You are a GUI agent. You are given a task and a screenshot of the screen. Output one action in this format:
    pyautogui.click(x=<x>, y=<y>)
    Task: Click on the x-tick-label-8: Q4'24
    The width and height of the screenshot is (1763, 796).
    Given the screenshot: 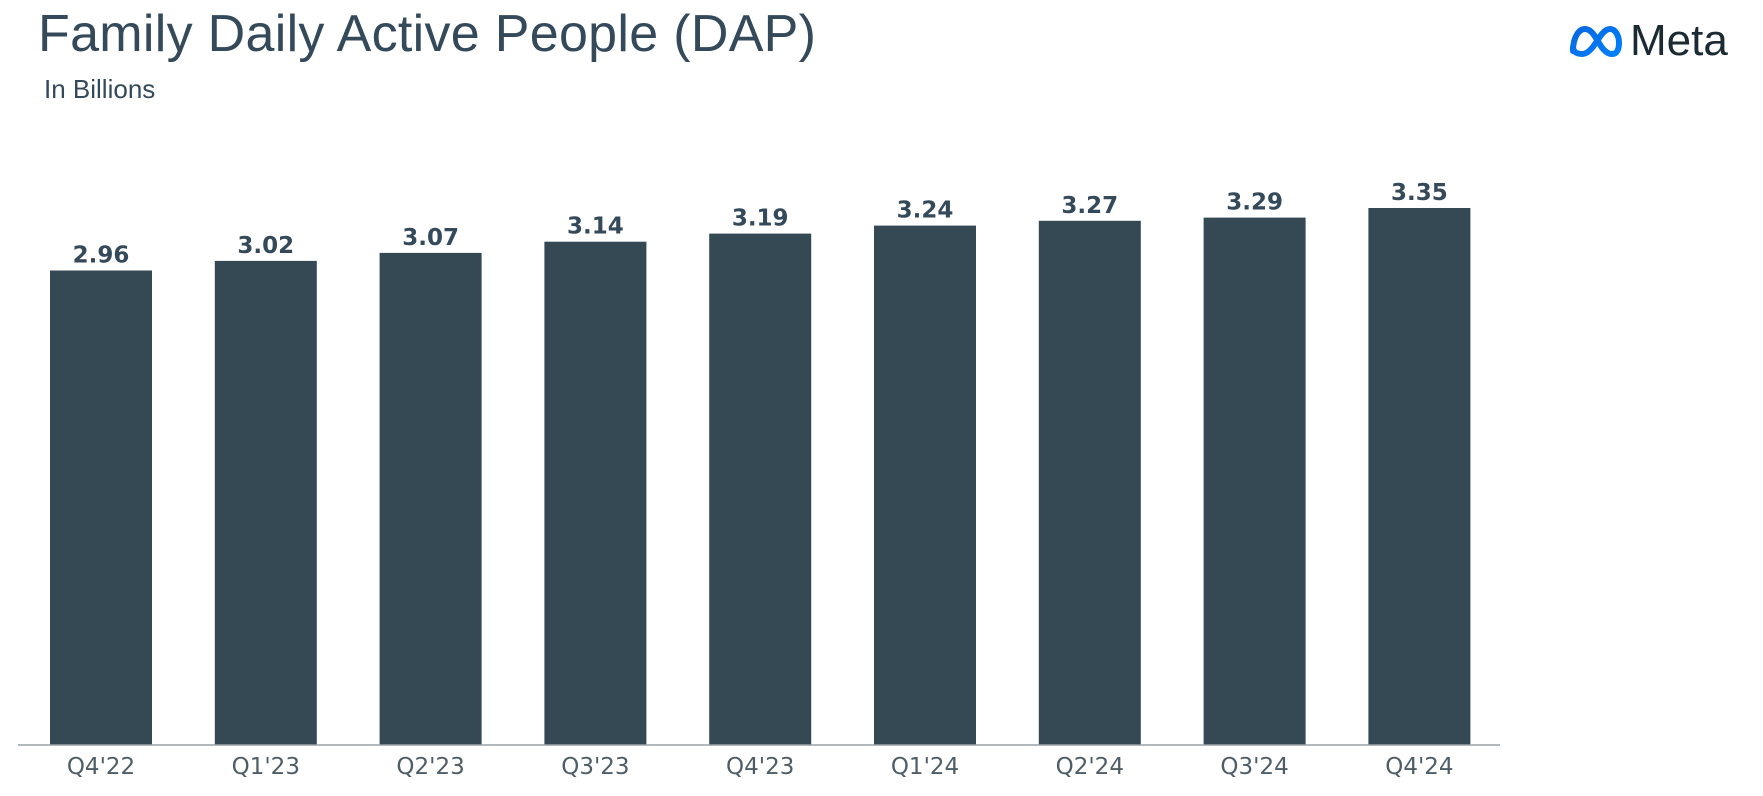 What is the action you would take?
    pyautogui.click(x=1419, y=767)
    